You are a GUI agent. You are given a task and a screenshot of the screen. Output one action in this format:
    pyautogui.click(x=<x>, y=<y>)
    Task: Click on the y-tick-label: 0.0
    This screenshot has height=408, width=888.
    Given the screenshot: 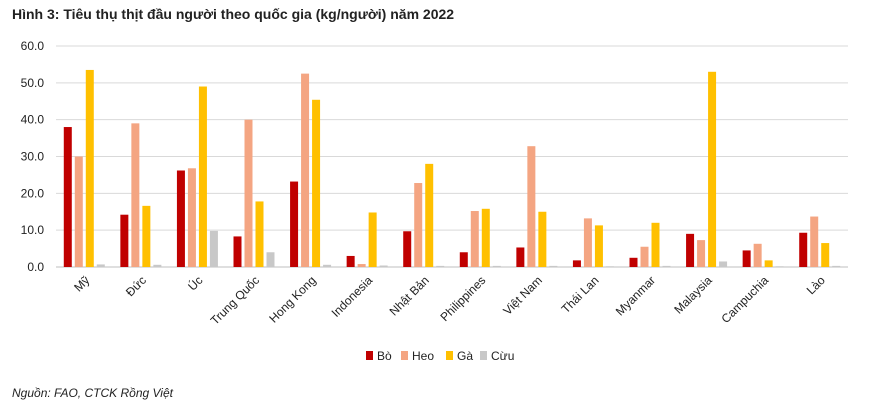 What is the action you would take?
    pyautogui.click(x=35, y=267)
    